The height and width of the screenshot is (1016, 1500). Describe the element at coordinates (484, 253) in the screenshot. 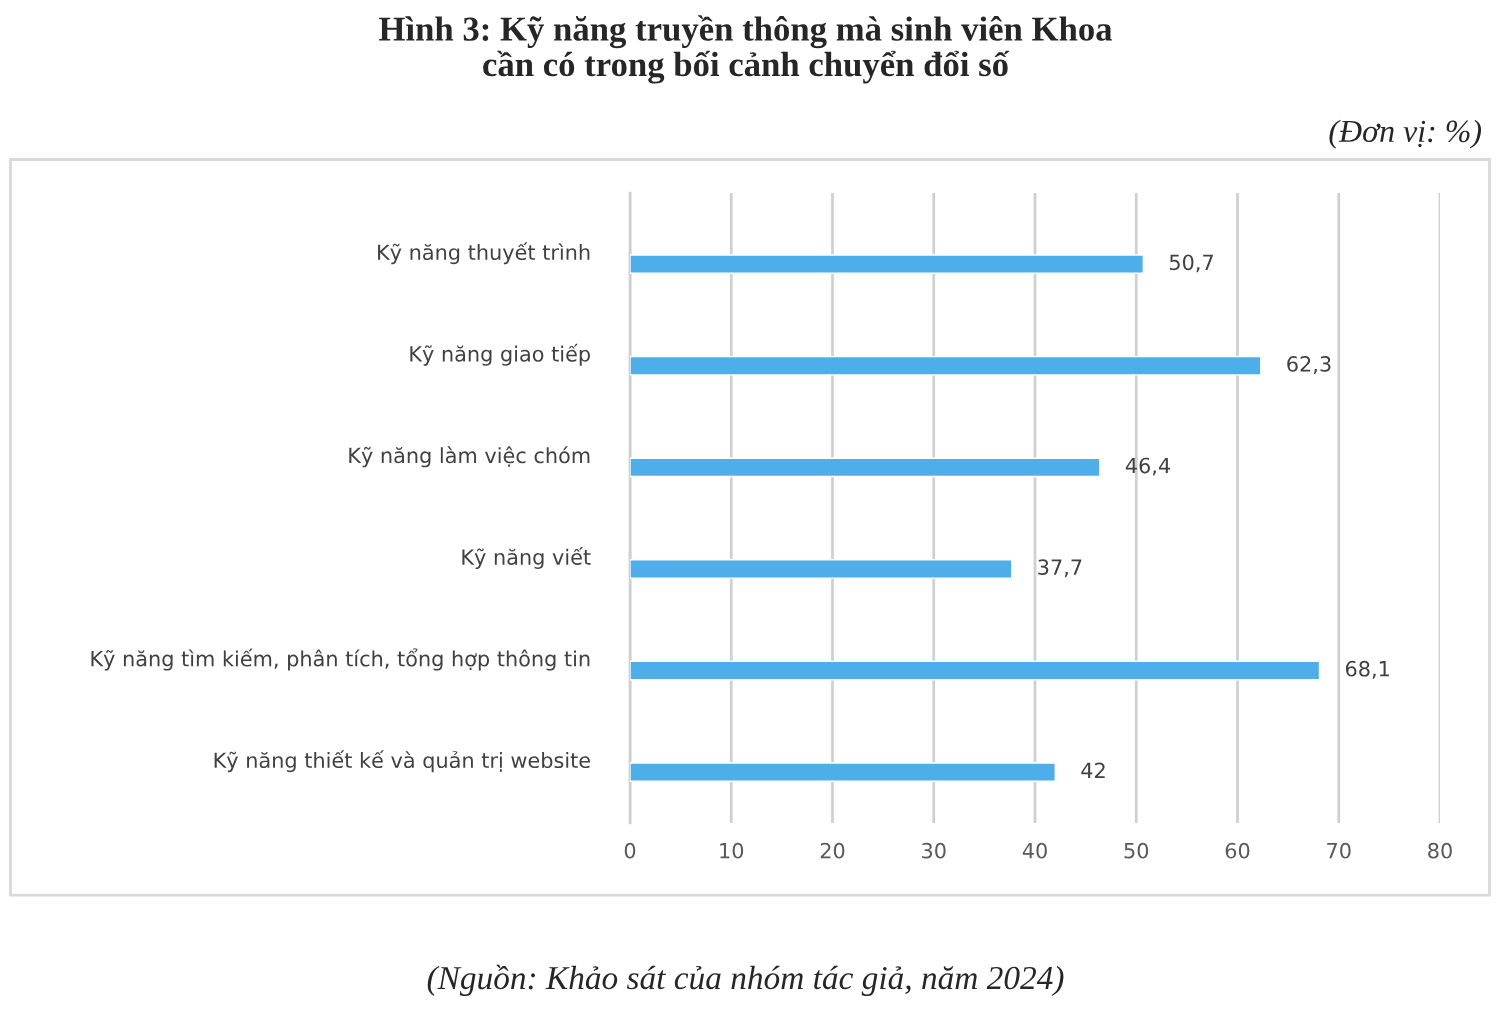

I see `y-tick-label: Kỹ năng thuyết trình` at that location.